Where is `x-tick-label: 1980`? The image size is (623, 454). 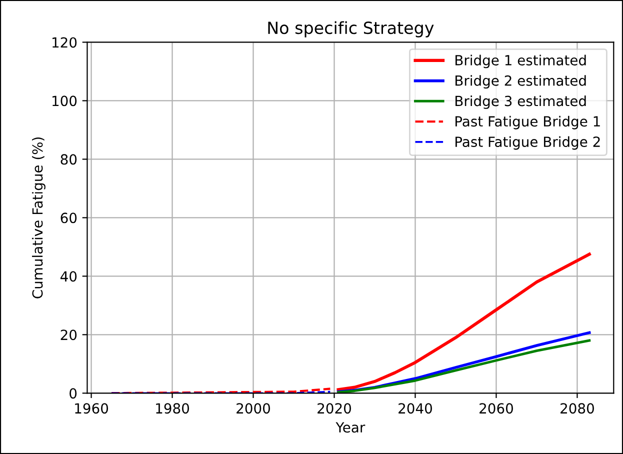 x-tick-label: 1980 is located at coordinates (173, 408).